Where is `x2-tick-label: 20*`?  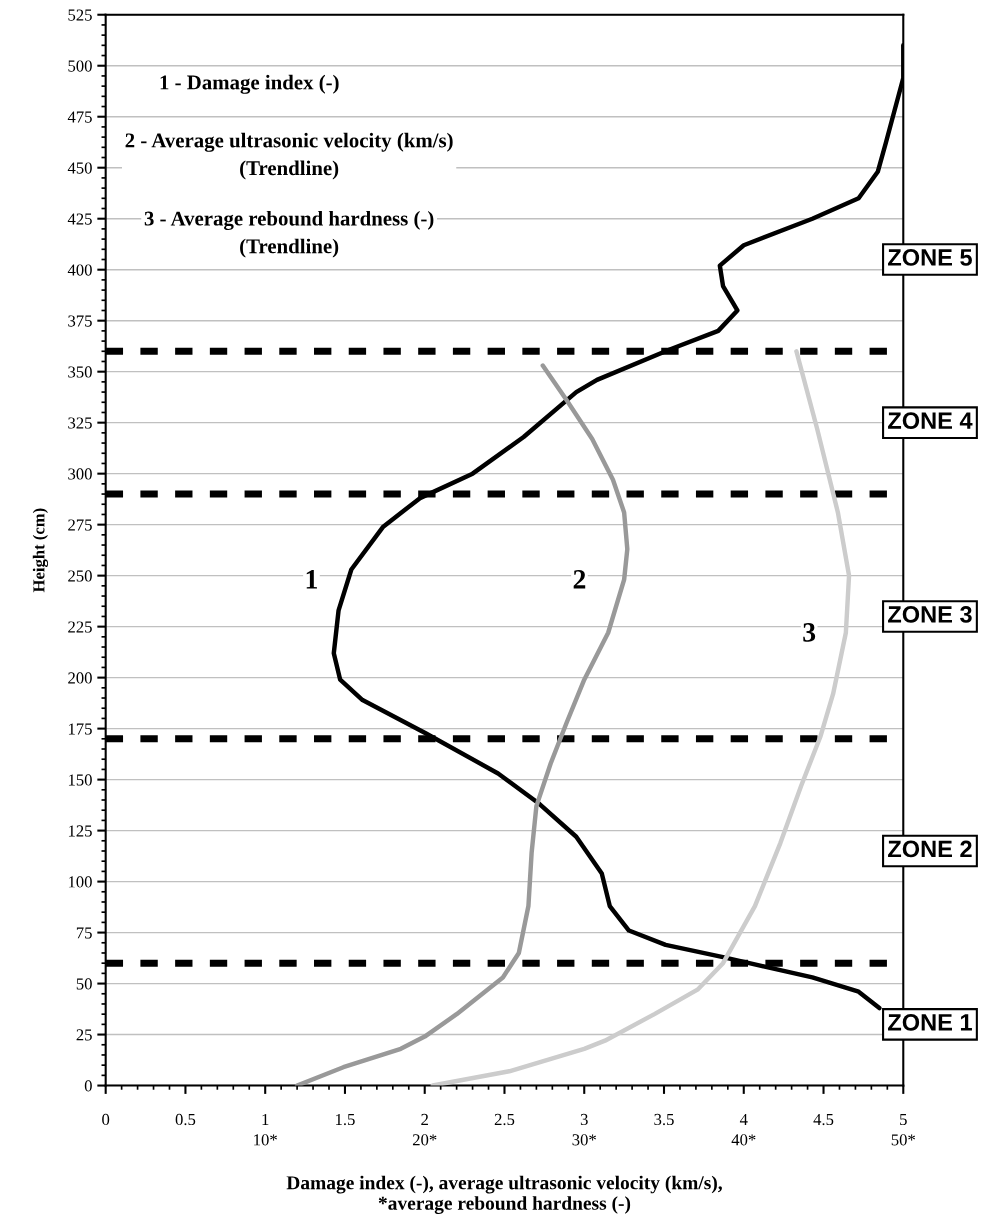 x2-tick-label: 20* is located at coordinates (424, 1140).